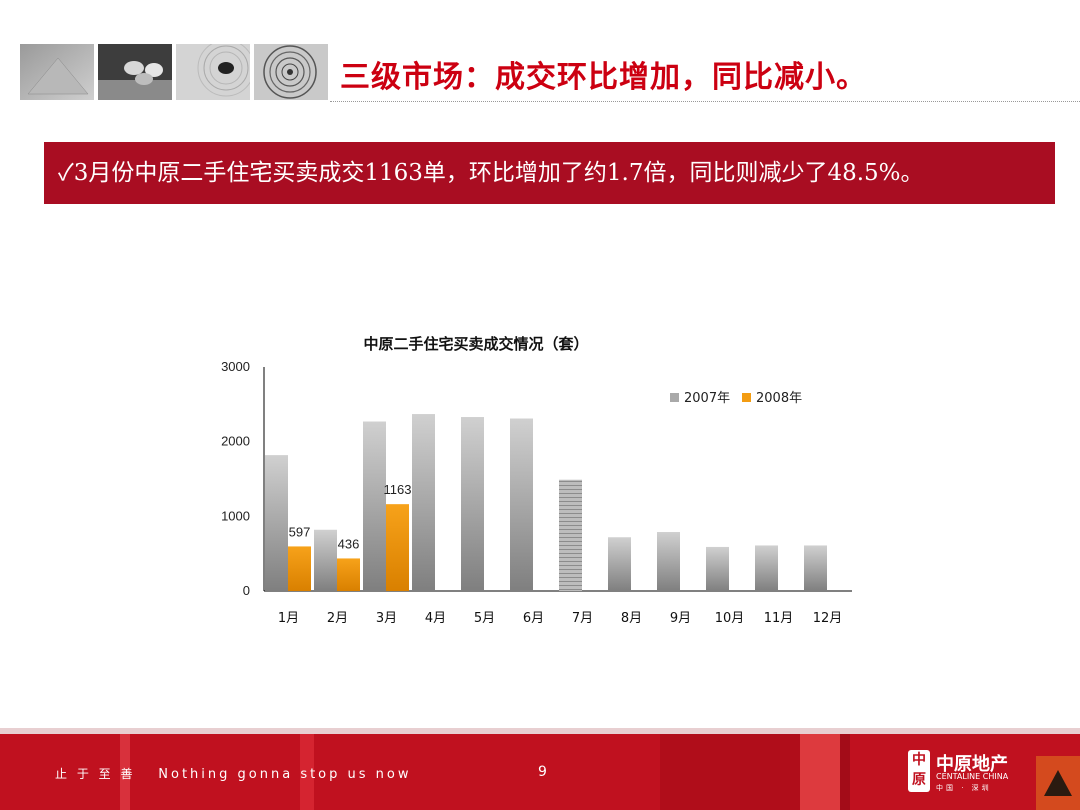  I want to click on bar-2007-4月, so click(423, 502).